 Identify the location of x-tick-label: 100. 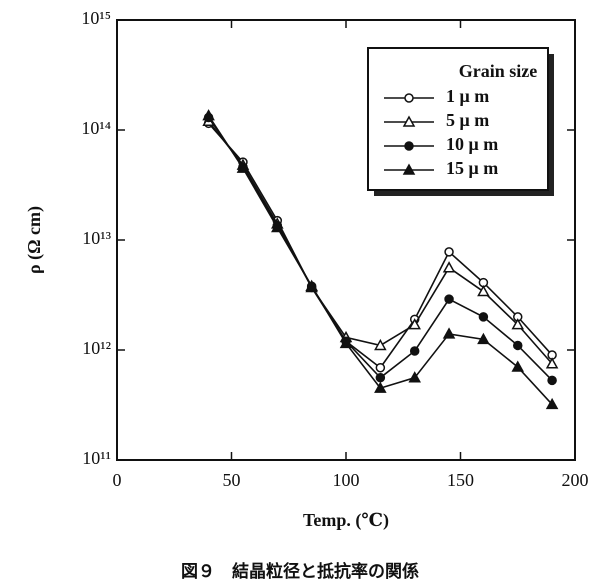
(346, 480).